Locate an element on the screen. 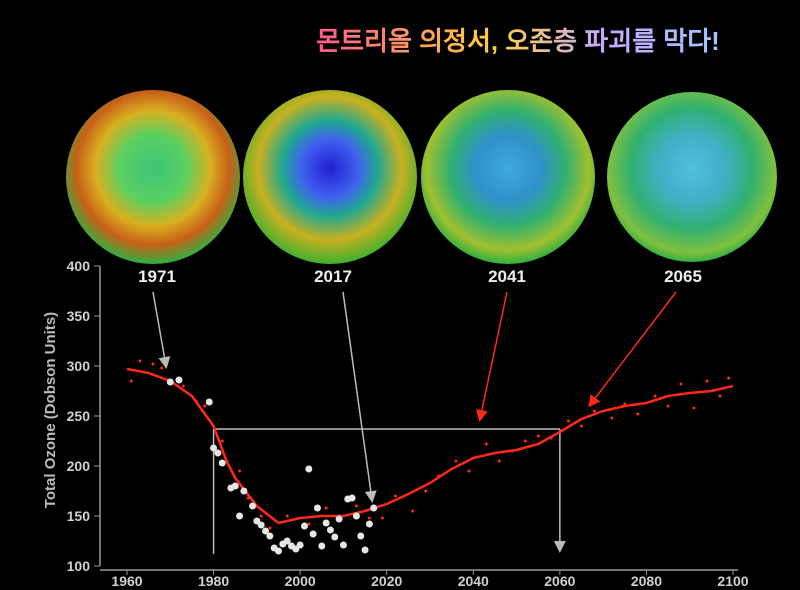 The width and height of the screenshot is (800, 590). y-tick-label: 250 is located at coordinates (79, 416).